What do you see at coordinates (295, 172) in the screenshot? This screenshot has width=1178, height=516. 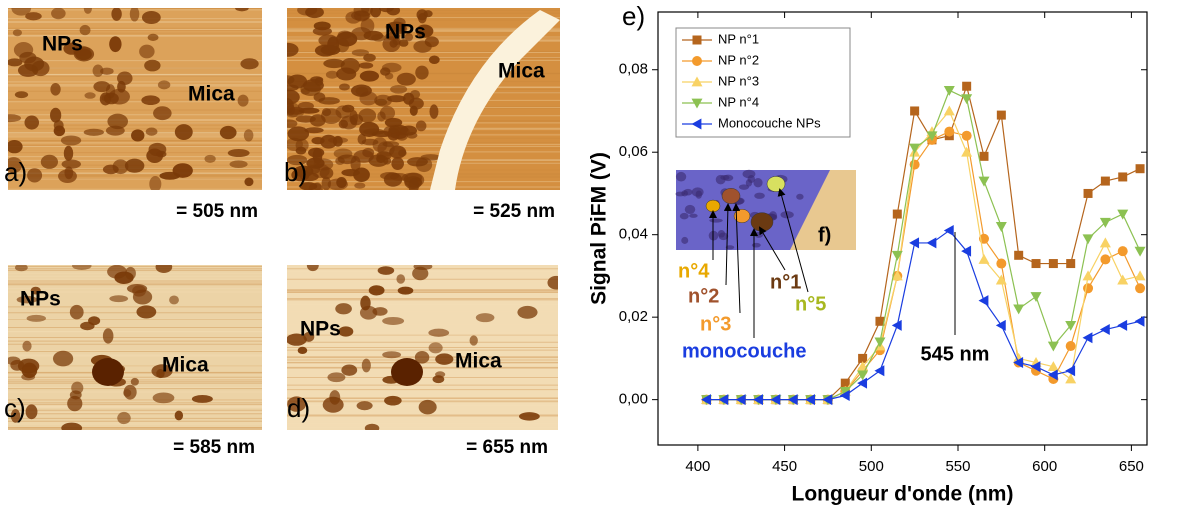 I see `panel-label: b)` at bounding box center [295, 172].